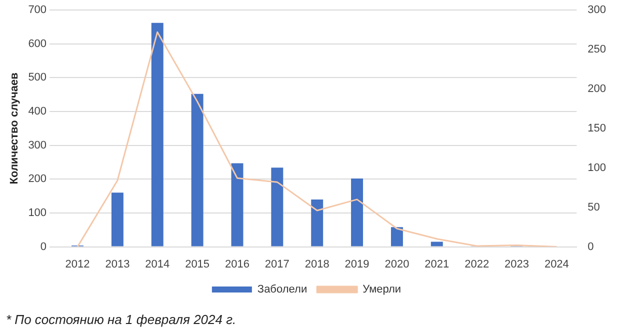  I want to click on y-tick-label: 700, so click(37, 10).